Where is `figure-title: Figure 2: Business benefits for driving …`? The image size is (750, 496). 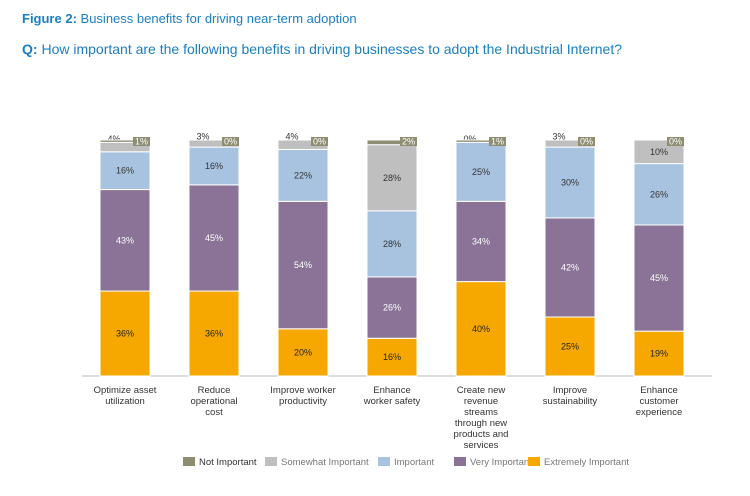
figure-title: Figure 2: Business benefits for driving … is located at coordinates (189, 18).